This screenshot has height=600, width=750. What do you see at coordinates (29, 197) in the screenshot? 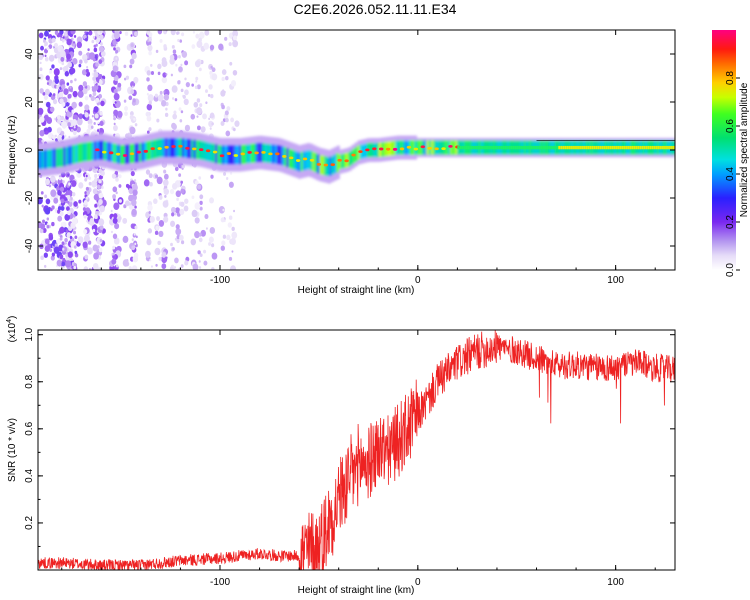
I see `y-tick-label: -20` at bounding box center [29, 197].